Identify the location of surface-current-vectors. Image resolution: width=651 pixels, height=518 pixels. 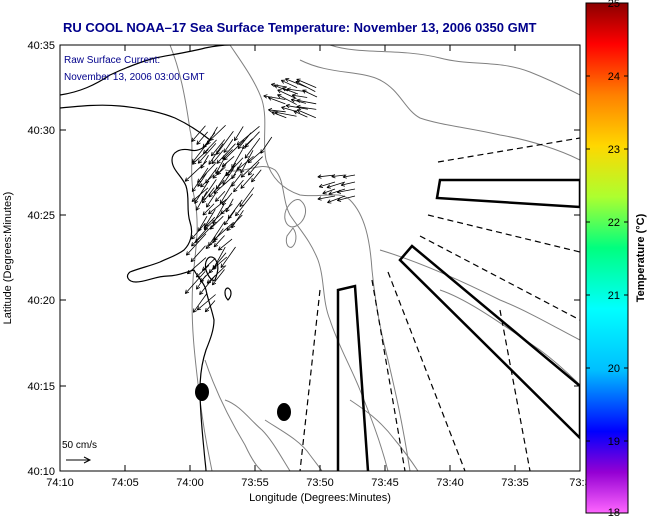
(270, 195).